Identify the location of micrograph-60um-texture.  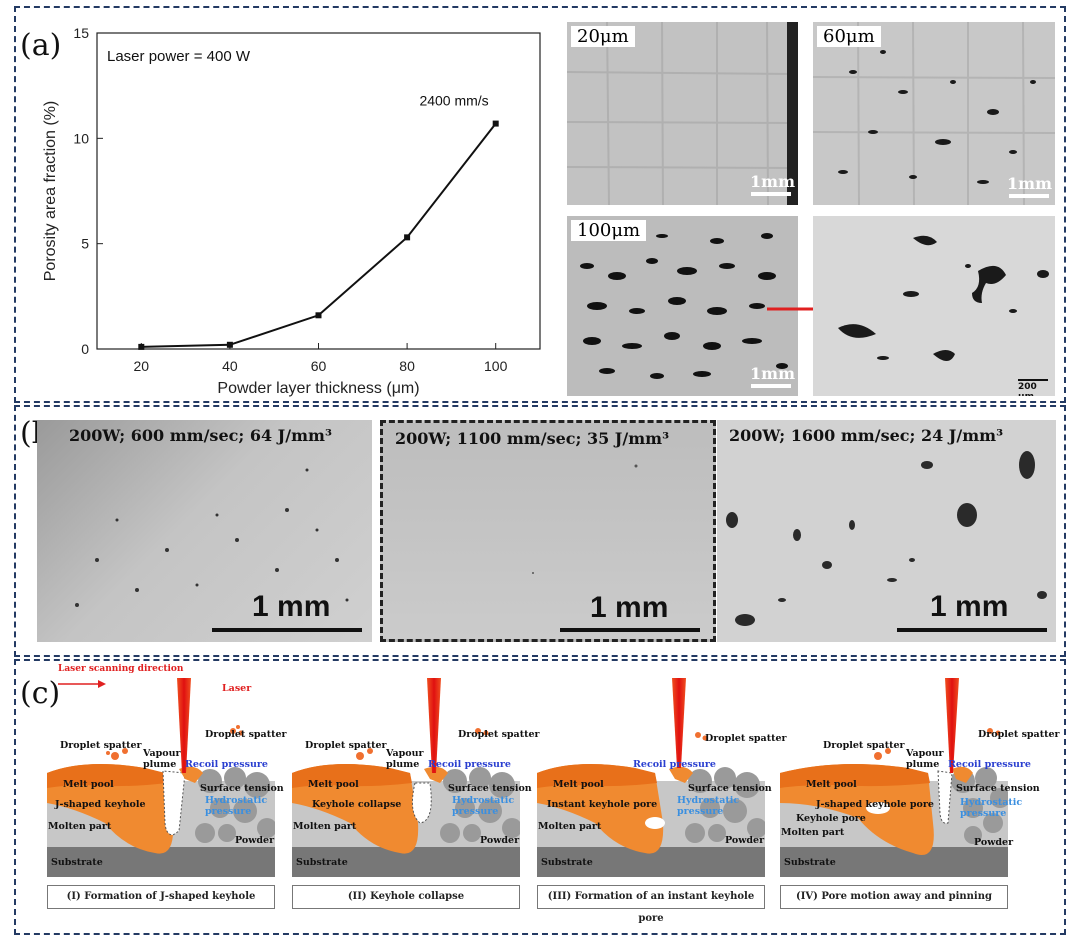
(934, 113).